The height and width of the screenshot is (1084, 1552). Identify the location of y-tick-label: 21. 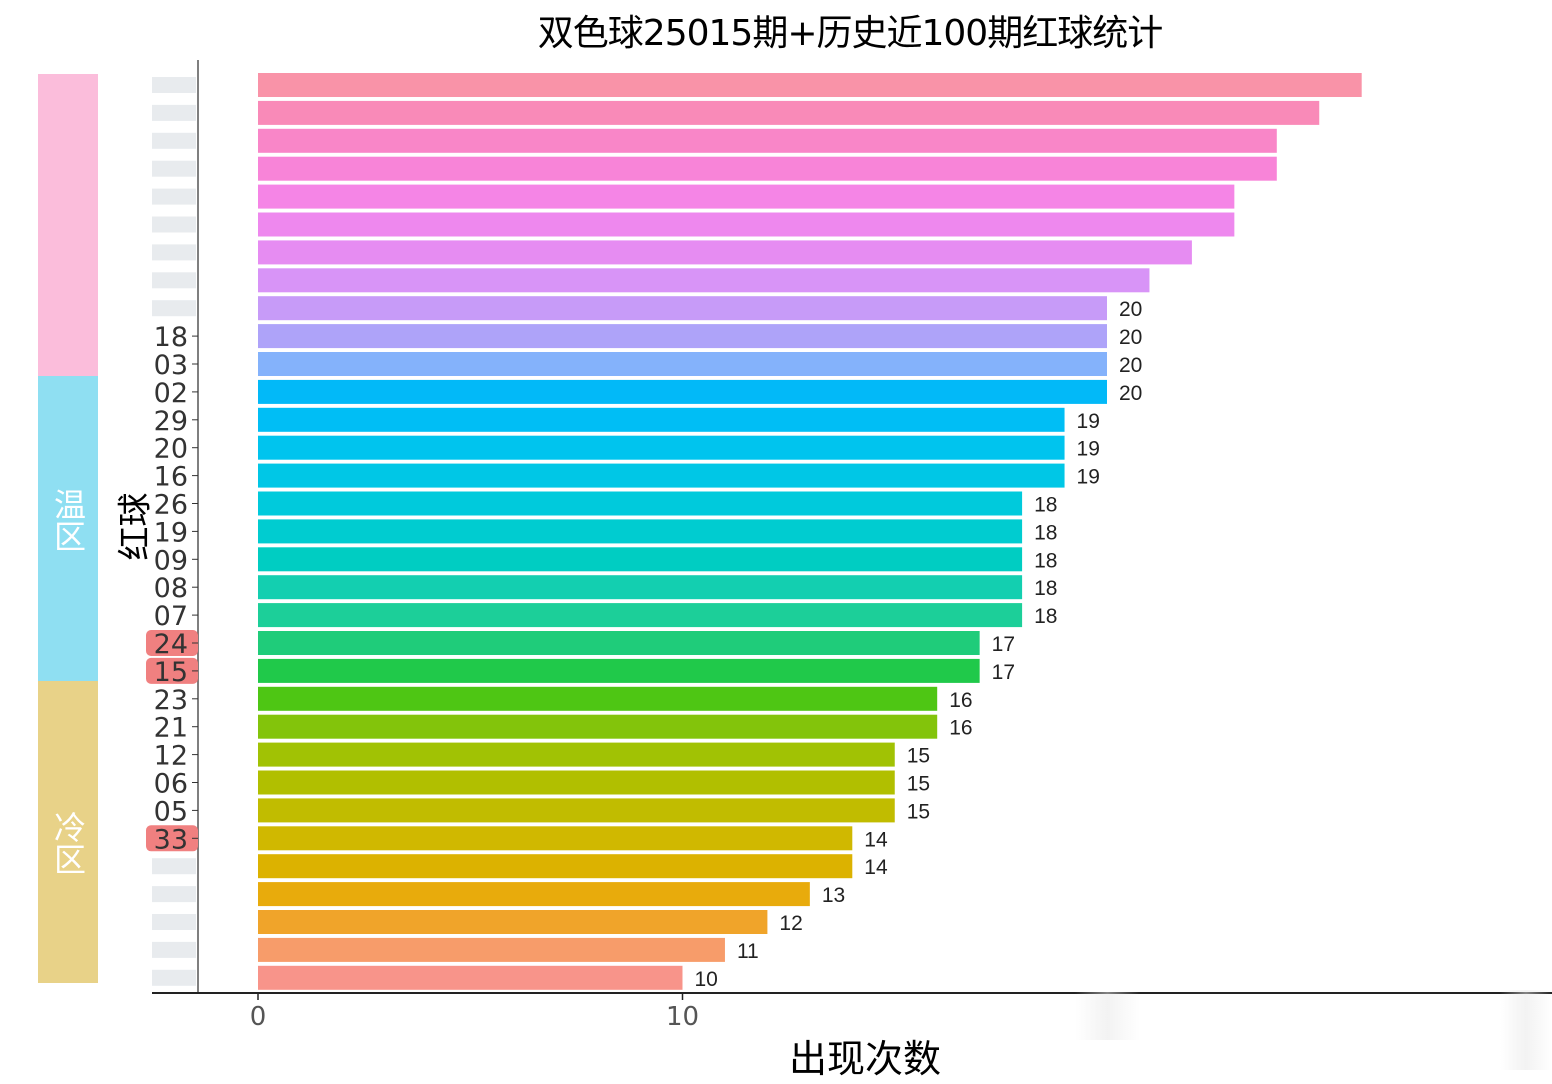
(171, 728).